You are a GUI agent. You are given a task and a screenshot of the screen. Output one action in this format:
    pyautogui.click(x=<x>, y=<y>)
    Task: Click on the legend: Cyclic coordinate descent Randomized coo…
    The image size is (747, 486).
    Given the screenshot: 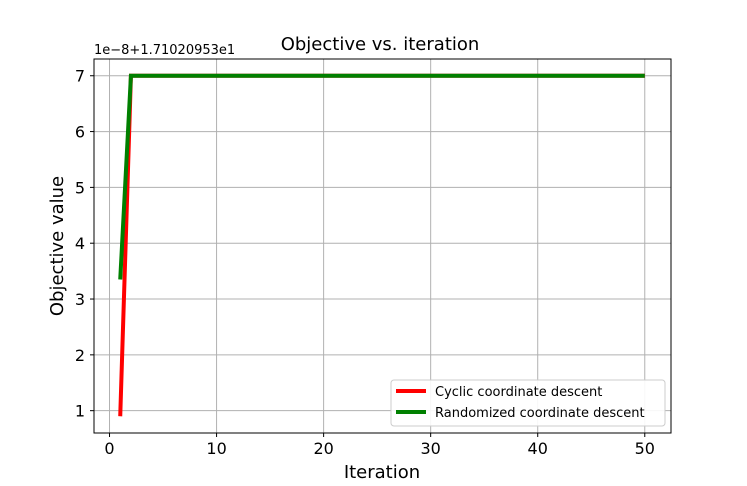 What is the action you would take?
    pyautogui.click(x=528, y=403)
    